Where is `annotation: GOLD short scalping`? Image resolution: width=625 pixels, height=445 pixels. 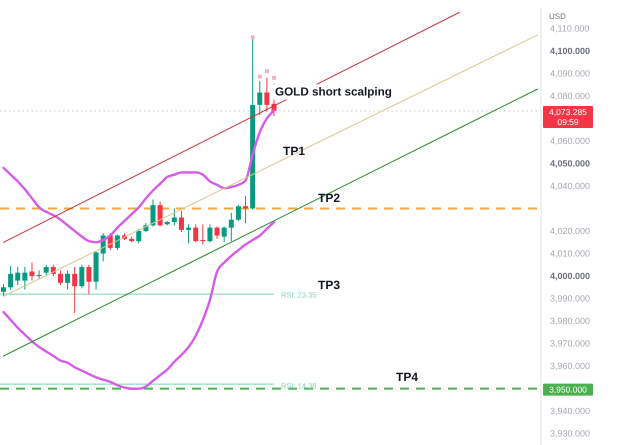 annotation: GOLD short scalping is located at coordinates (333, 92).